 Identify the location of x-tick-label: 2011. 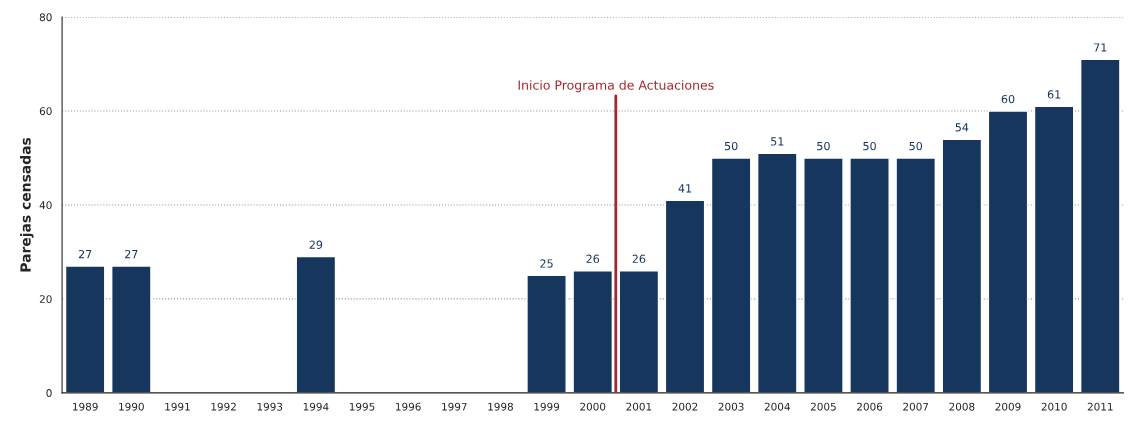
(1100, 406).